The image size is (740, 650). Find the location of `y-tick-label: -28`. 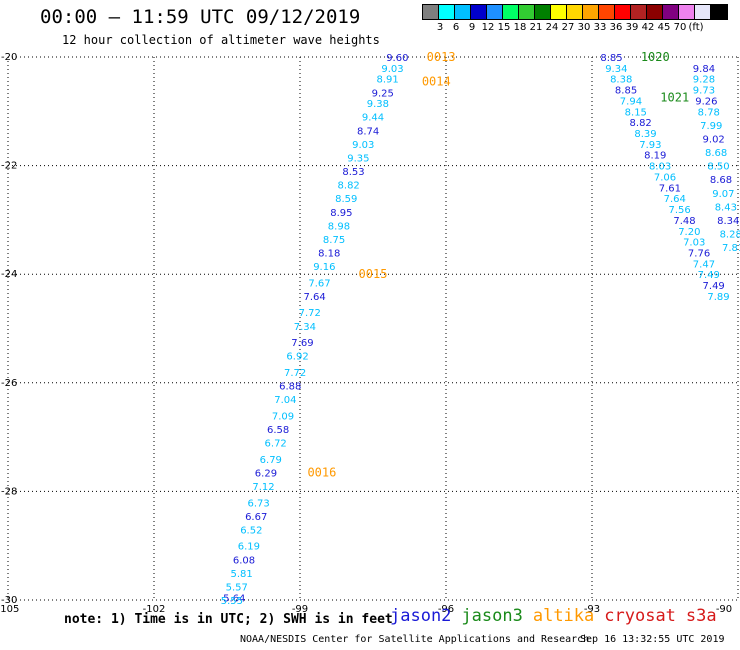

y-tick-label: -28 is located at coordinates (9, 491).